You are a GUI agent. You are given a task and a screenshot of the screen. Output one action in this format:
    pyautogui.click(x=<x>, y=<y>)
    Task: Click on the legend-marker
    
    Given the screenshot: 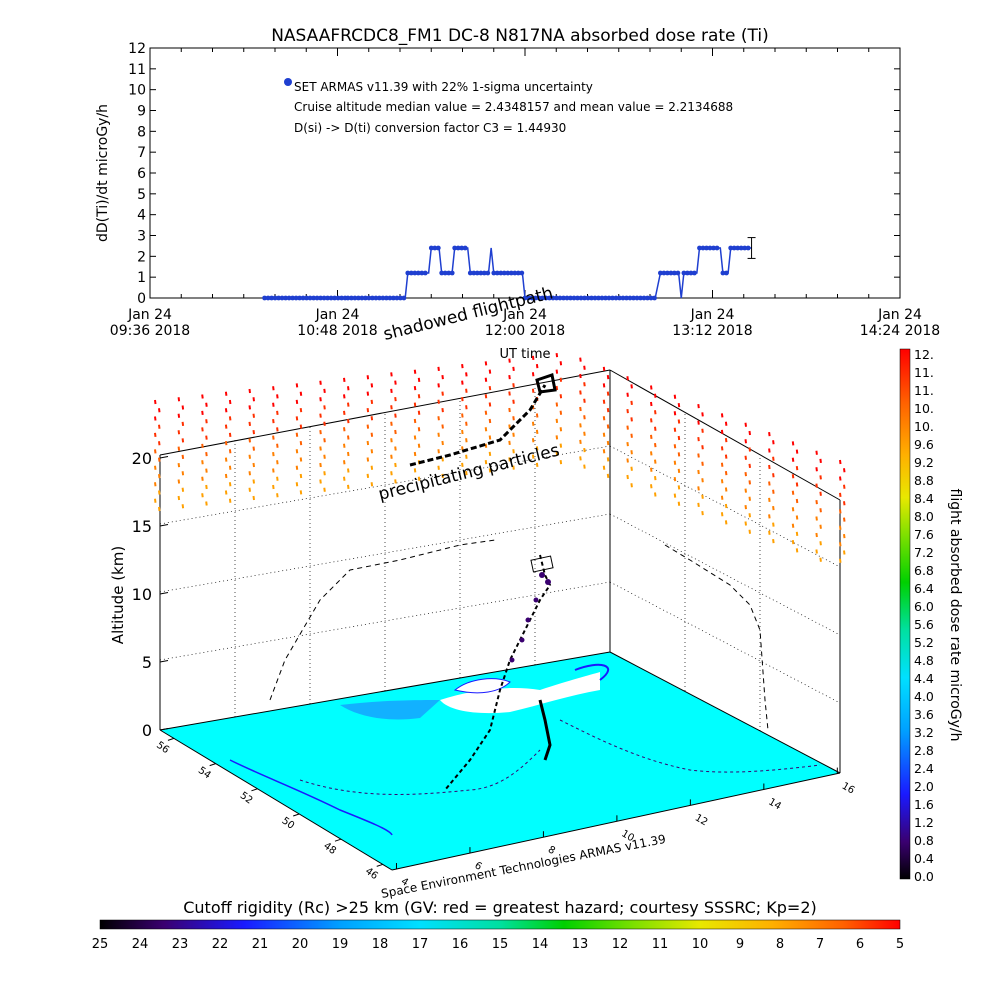 What is the action you would take?
    pyautogui.click(x=288, y=82)
    